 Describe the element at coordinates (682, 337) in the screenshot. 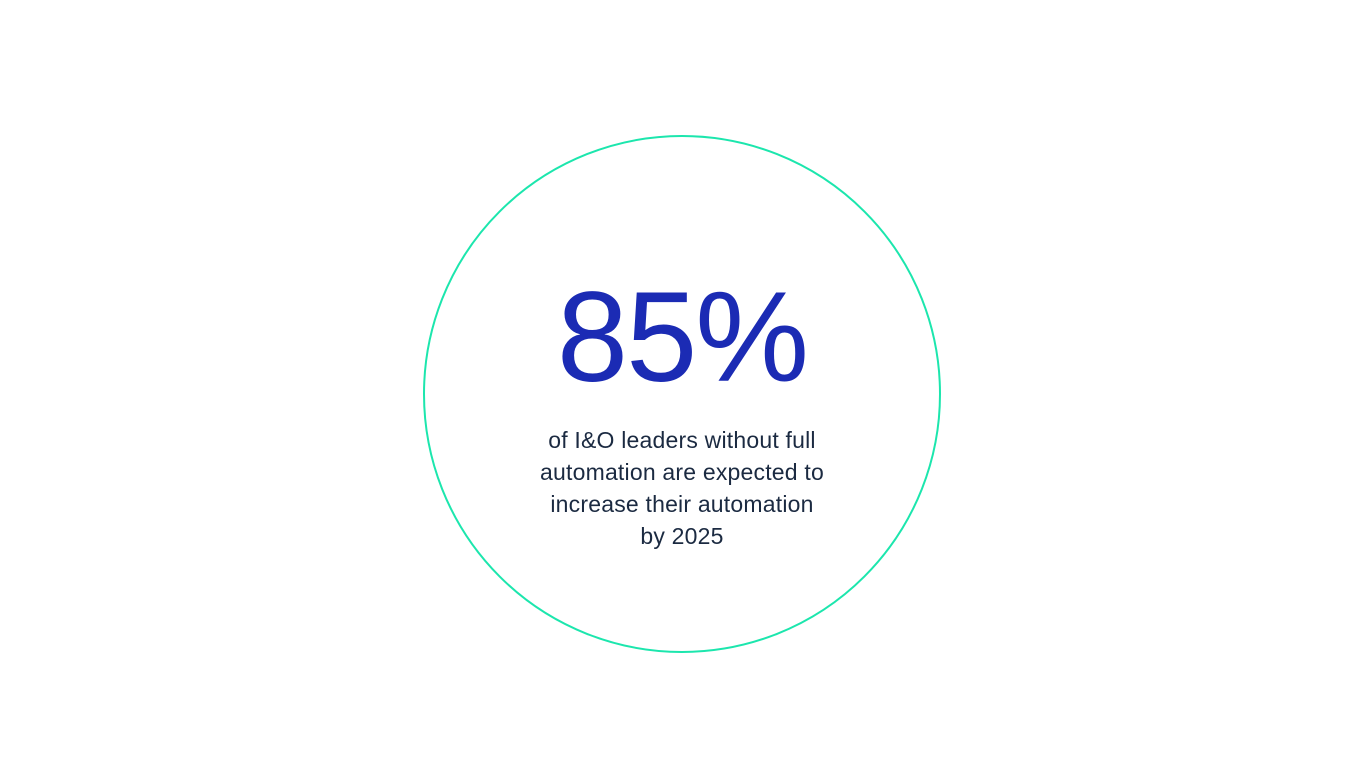

I see `stat-value: 85%` at that location.